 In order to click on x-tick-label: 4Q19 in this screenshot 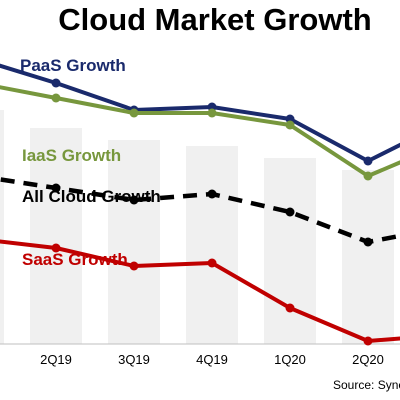, I will do `click(212, 359)`.